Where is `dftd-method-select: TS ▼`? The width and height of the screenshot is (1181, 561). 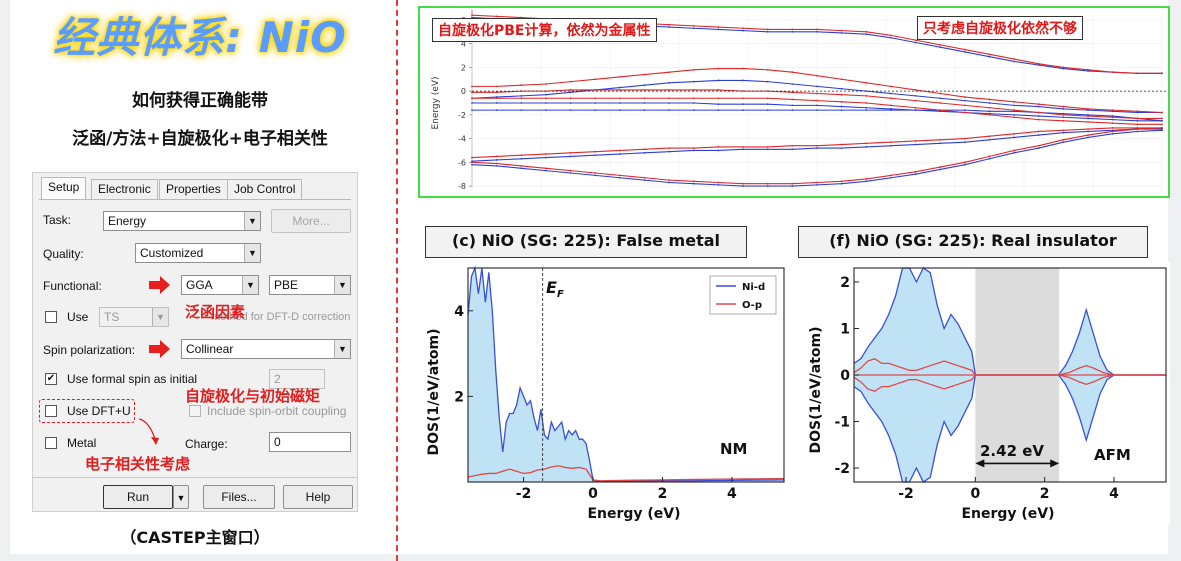
dftd-method-select: TS ▼ is located at coordinates (134, 317).